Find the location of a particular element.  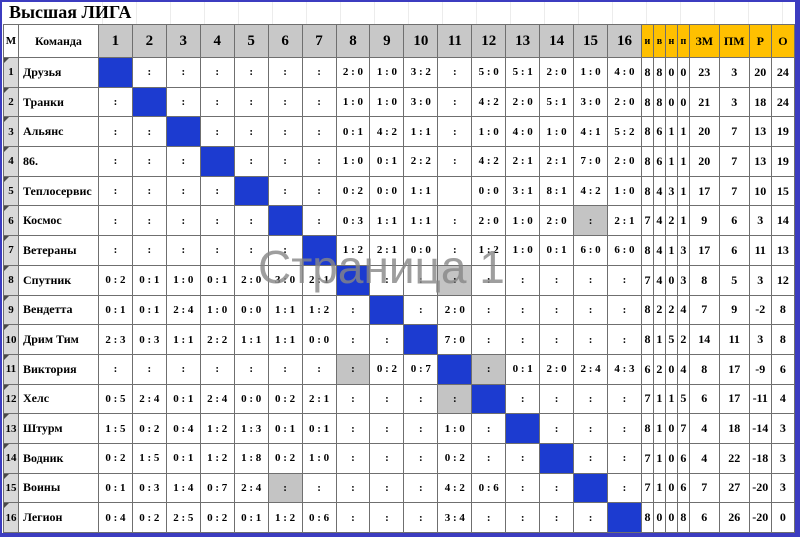

stat-cell: 5 is located at coordinates (683, 399).